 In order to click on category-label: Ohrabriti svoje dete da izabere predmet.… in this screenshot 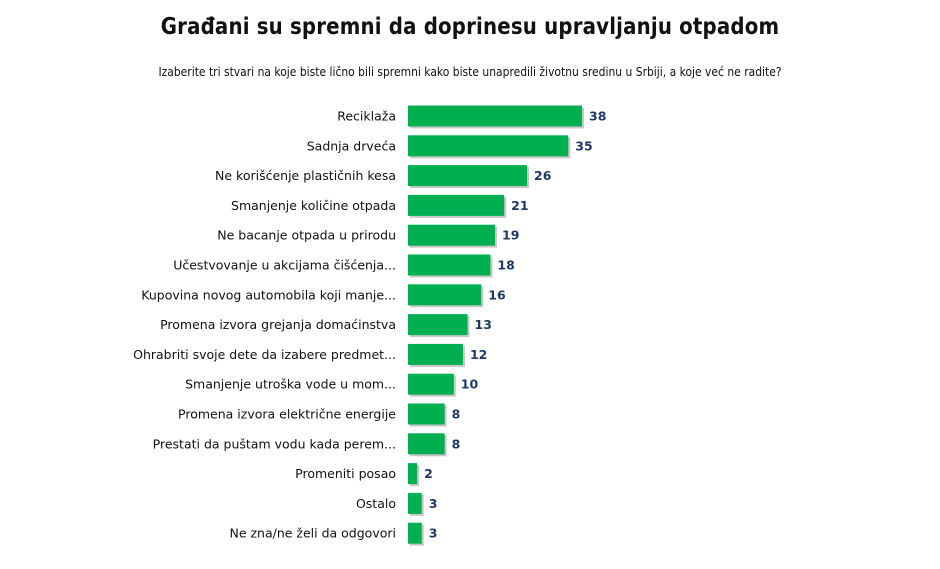, I will do `click(264, 354)`.